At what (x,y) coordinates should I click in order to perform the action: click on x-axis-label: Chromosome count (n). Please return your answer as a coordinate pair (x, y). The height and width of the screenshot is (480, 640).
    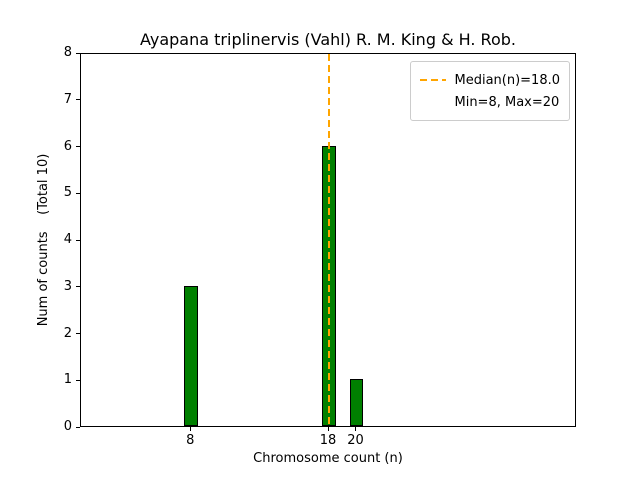
    Looking at the image, I should click on (328, 458).